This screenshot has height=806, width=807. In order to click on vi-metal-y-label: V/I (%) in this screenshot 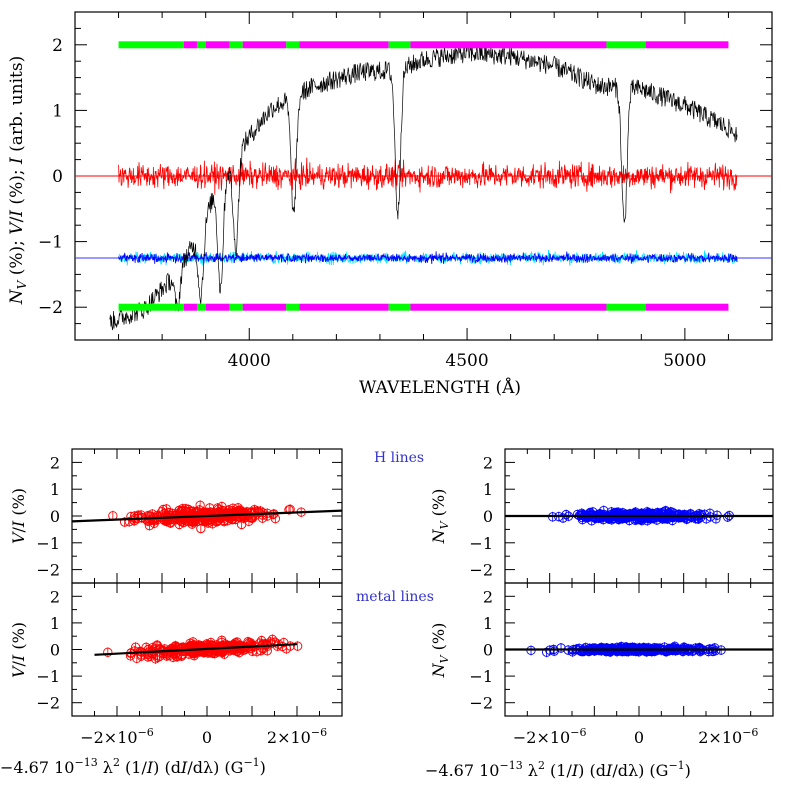, I will do `click(18, 650)`.